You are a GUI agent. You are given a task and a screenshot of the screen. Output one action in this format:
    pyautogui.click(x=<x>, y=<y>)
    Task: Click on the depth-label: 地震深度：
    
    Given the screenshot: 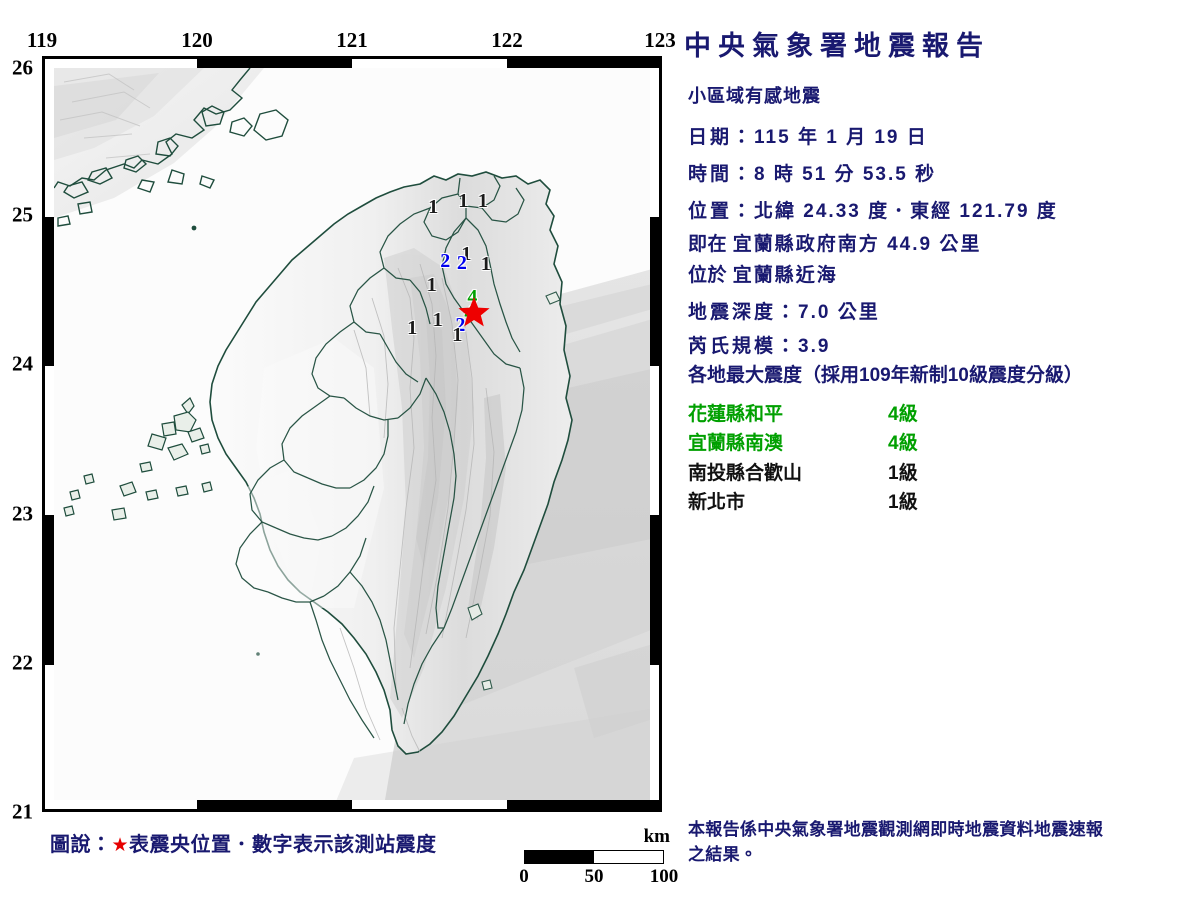 What is the action you would take?
    pyautogui.click(x=743, y=312)
    